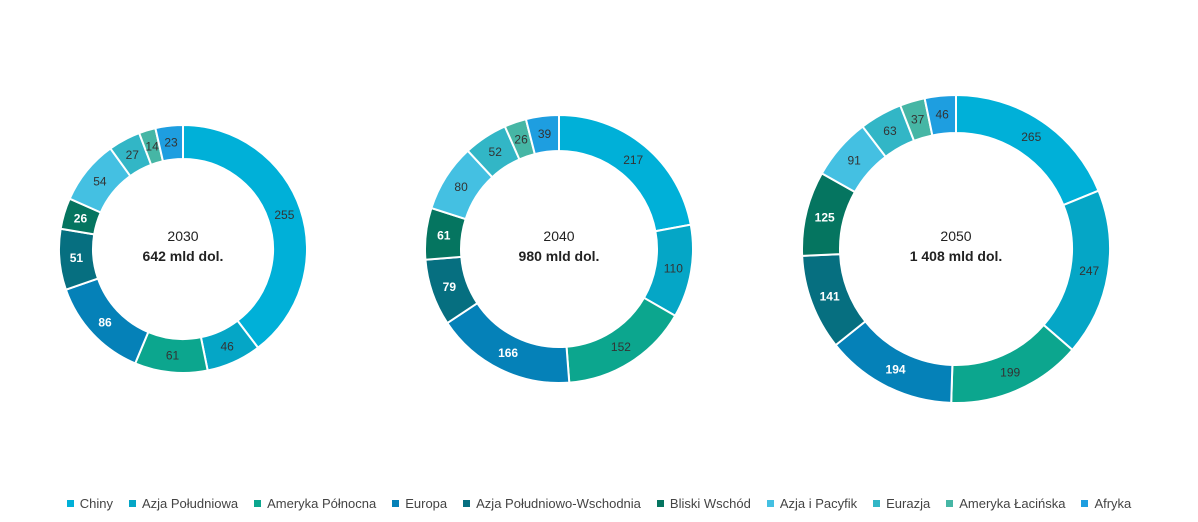  I want to click on center-year-label: 2030, so click(182, 236).